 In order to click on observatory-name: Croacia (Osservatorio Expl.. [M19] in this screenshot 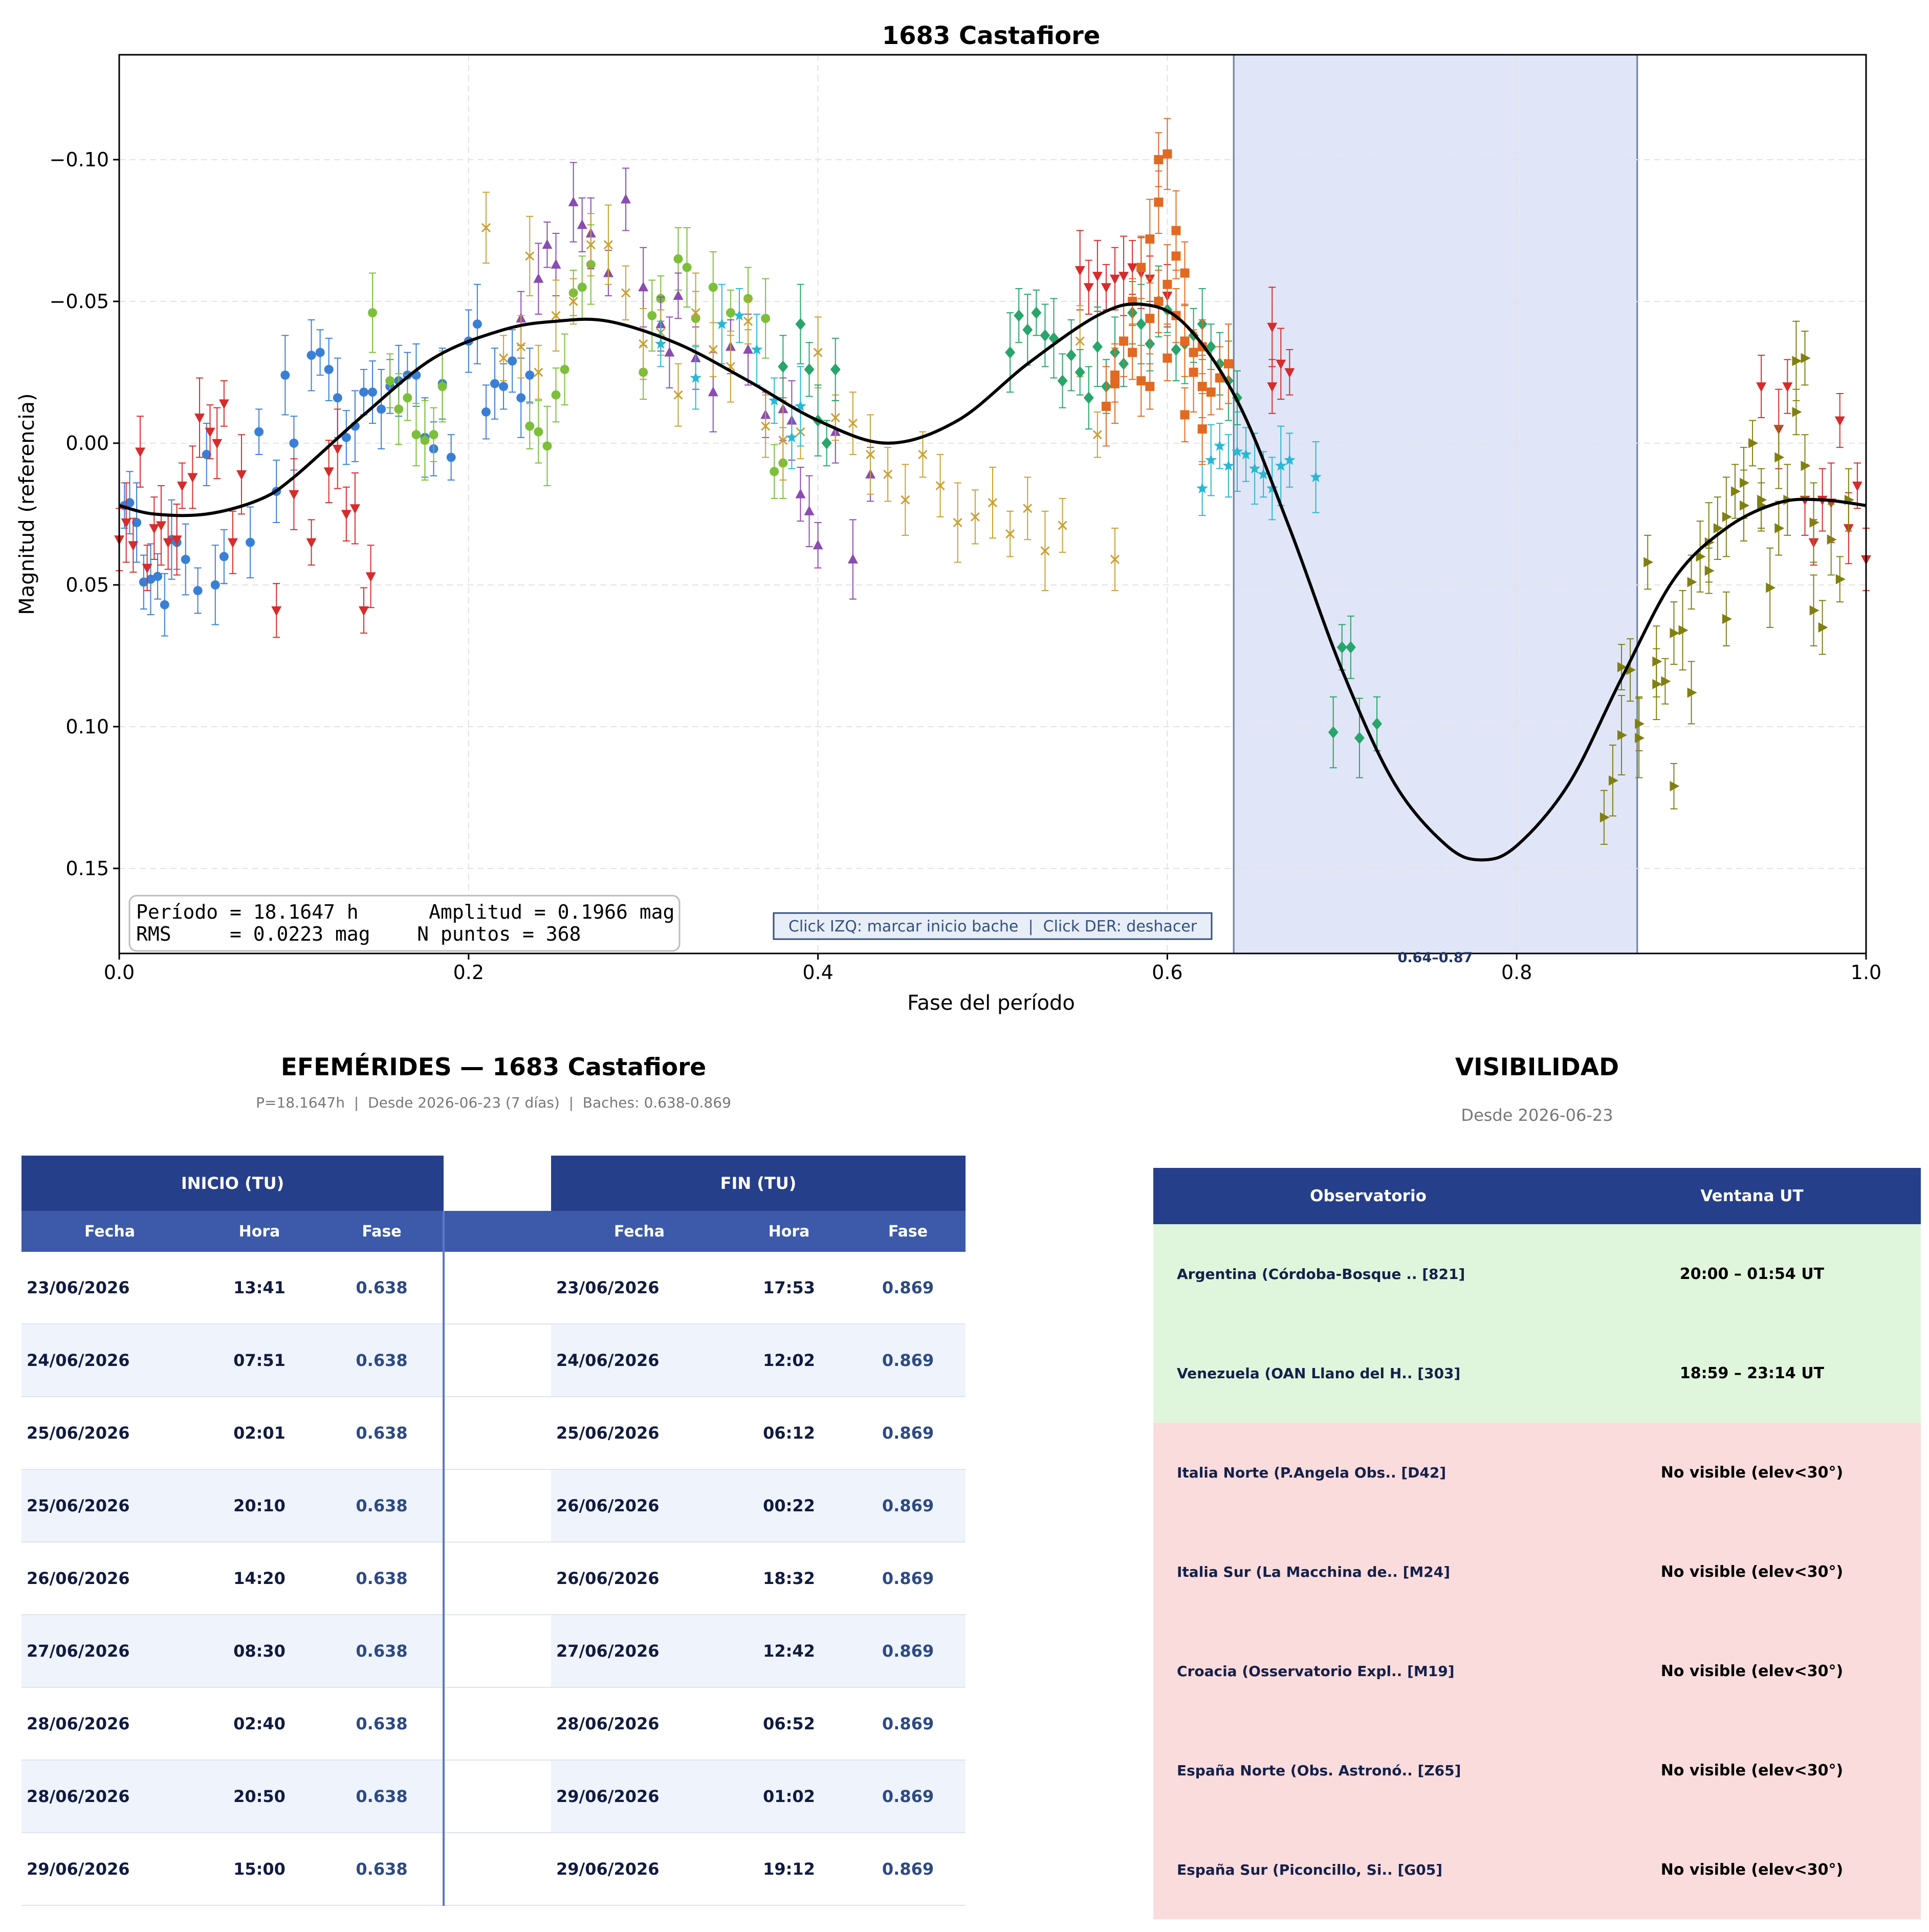, I will do `click(1368, 1671)`.